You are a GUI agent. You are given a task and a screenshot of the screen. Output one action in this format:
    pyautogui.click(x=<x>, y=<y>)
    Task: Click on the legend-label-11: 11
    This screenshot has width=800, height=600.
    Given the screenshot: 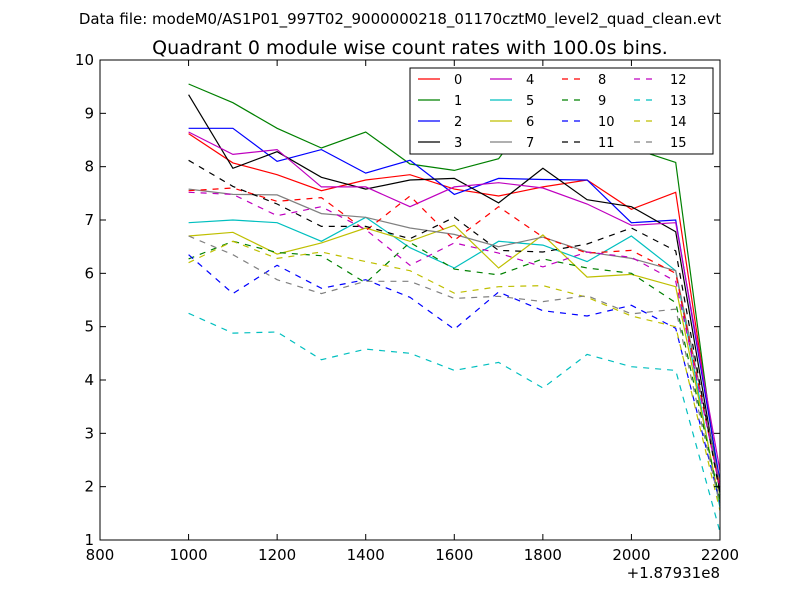 What is the action you would take?
    pyautogui.click(x=606, y=143)
    